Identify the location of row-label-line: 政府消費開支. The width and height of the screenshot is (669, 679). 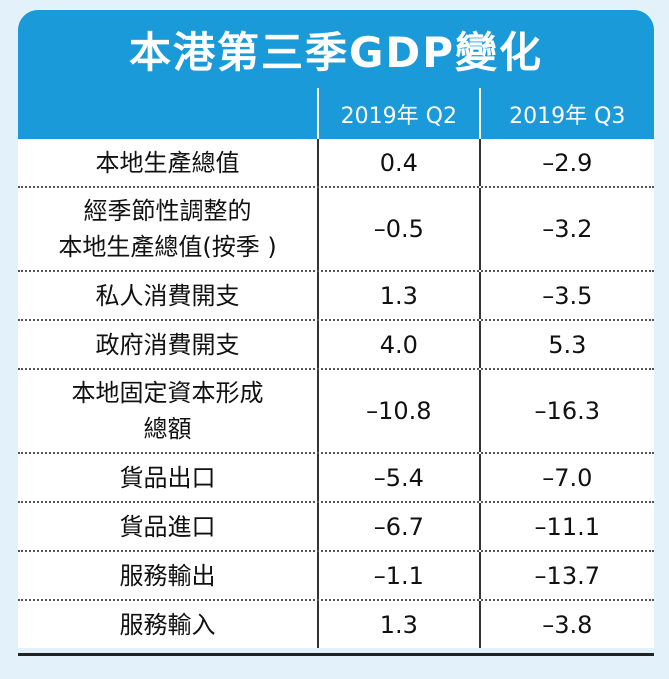
(167, 344).